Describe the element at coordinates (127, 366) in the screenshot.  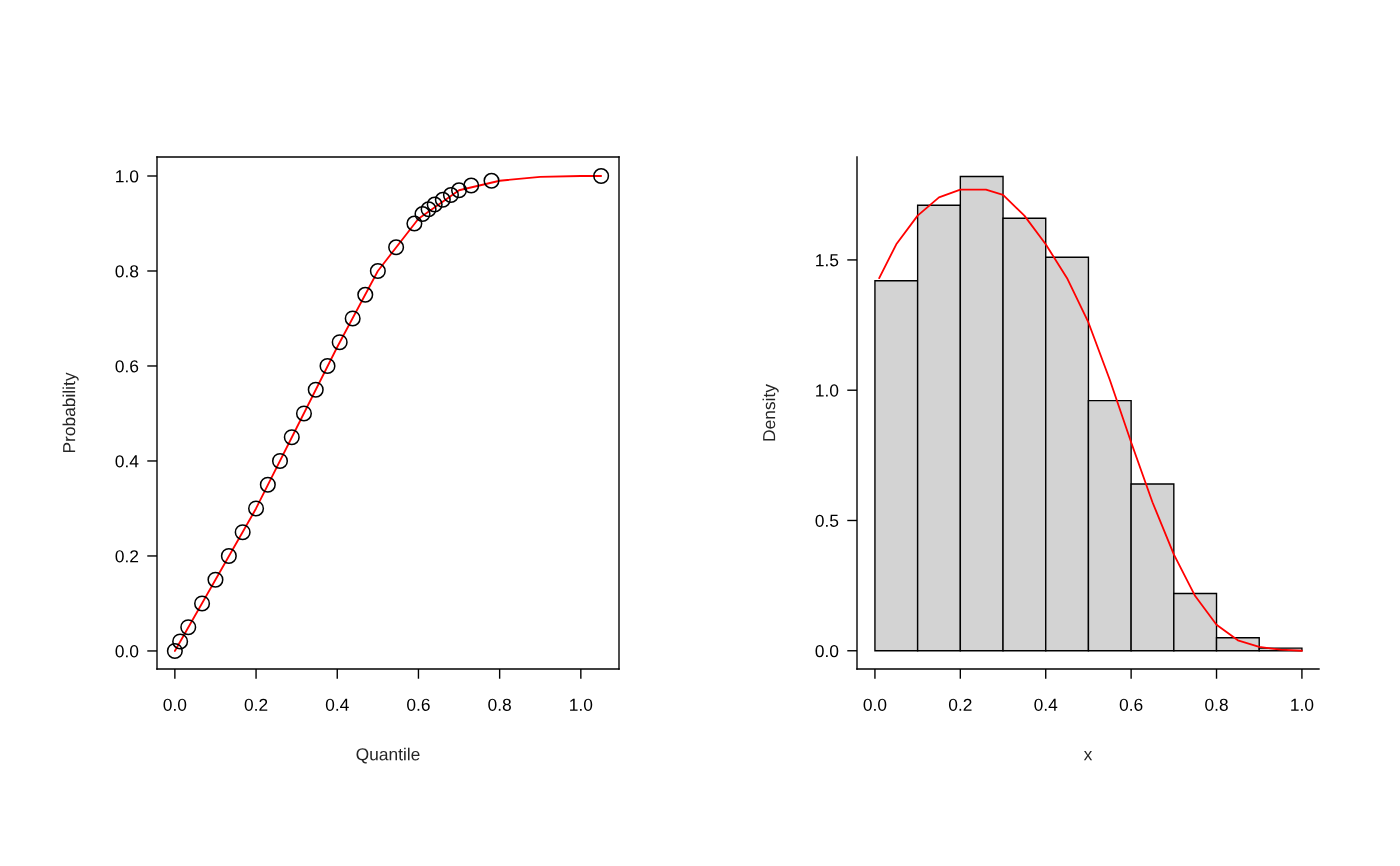
I see `y-tick-label: 0.6` at that location.